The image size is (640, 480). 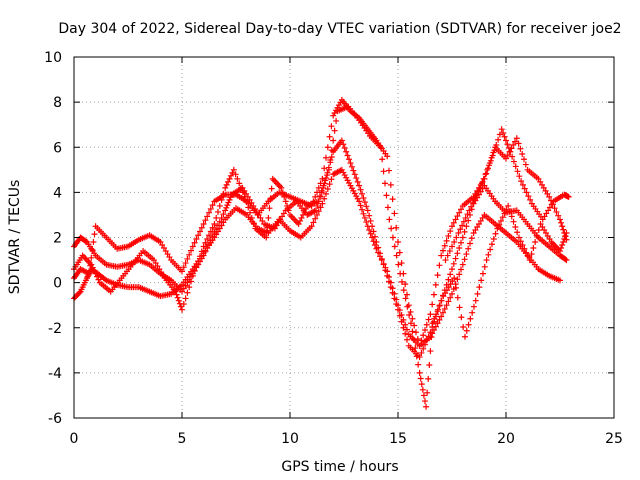 What do you see at coordinates (614, 439) in the screenshot?
I see `x-tick-label: 25` at bounding box center [614, 439].